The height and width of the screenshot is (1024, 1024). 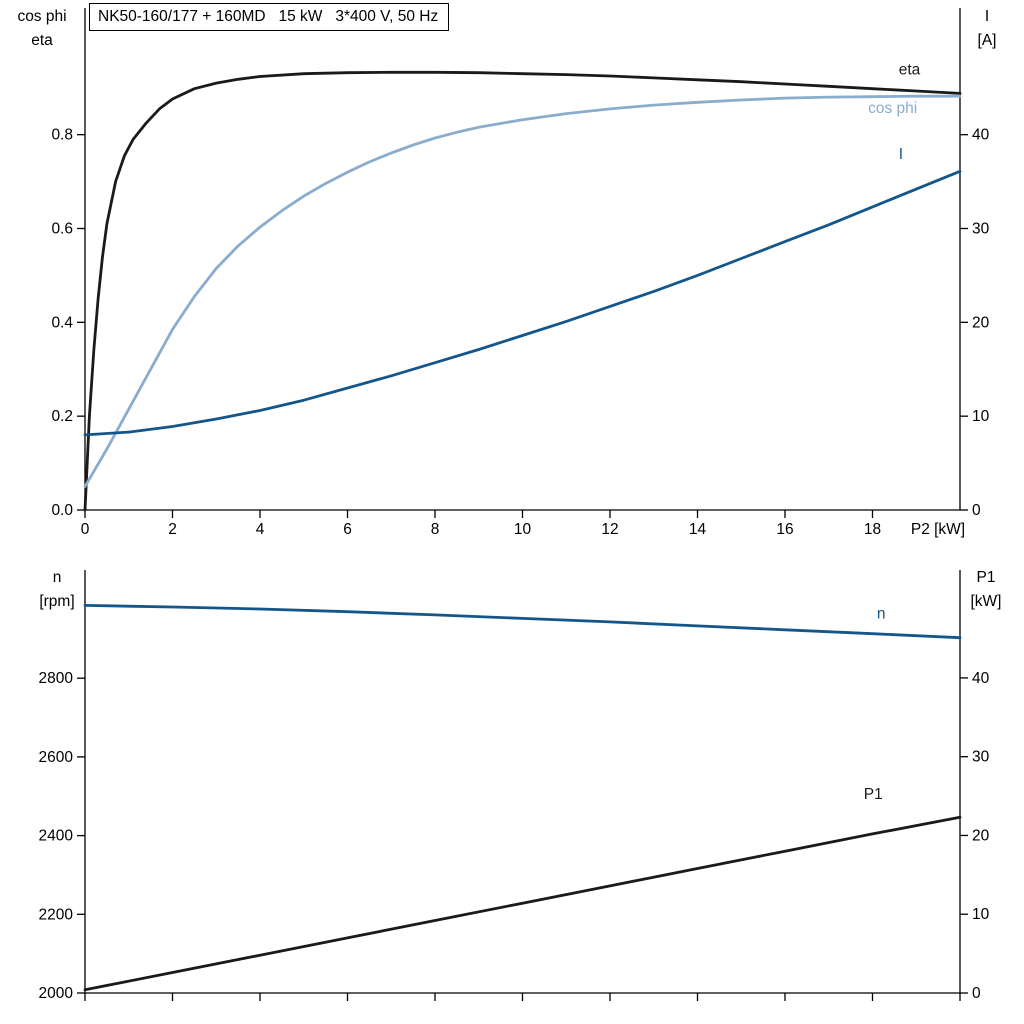 What do you see at coordinates (62, 416) in the screenshot?
I see `left-tick-label: 0.2` at bounding box center [62, 416].